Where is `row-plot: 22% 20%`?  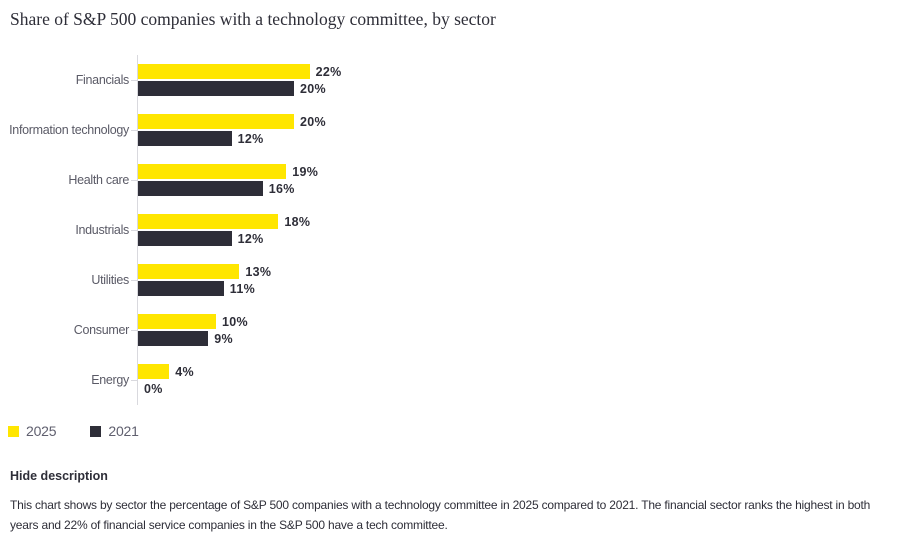 row-plot: 22% 20% is located at coordinates (516, 80).